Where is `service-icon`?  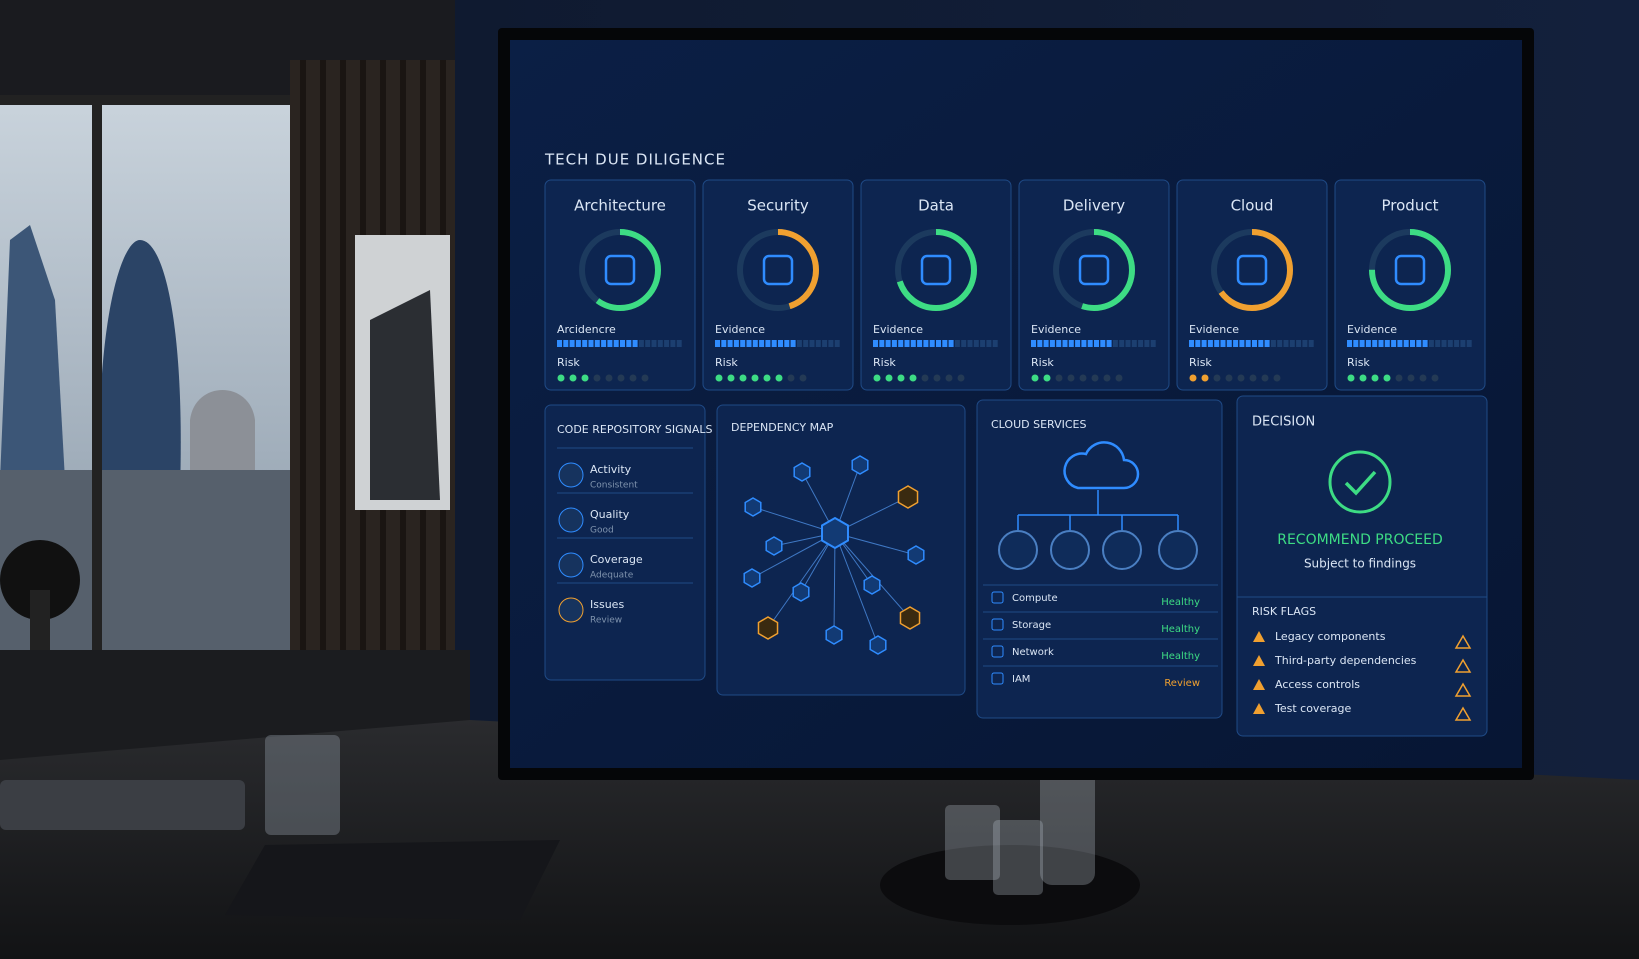 service-icon is located at coordinates (1122, 550).